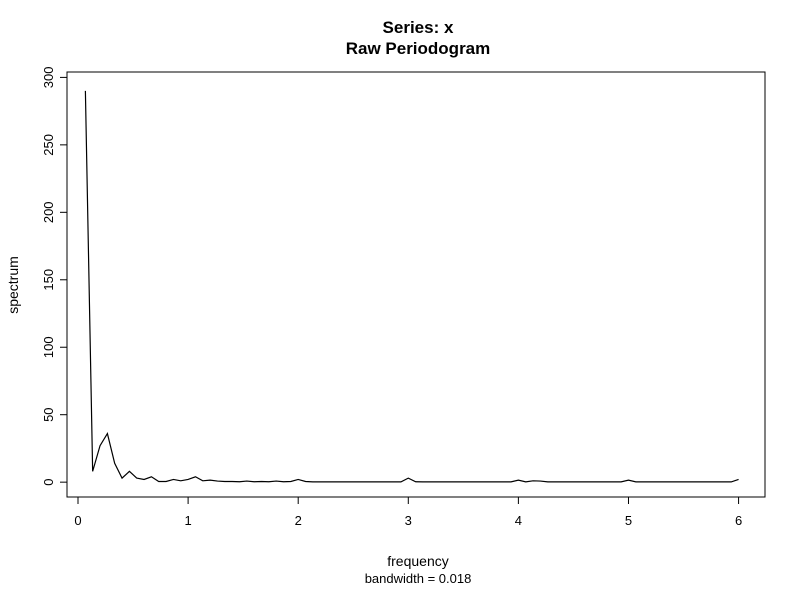 This screenshot has width=803, height=589. I want to click on x-tick-label: 4, so click(518, 520).